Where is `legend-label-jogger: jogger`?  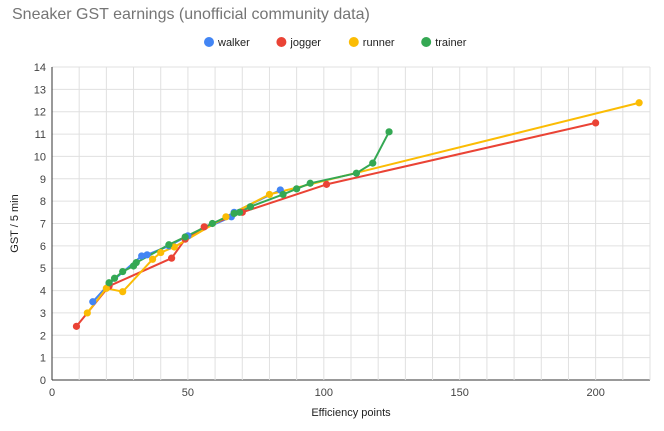 legend-label-jogger: jogger is located at coordinates (305, 43).